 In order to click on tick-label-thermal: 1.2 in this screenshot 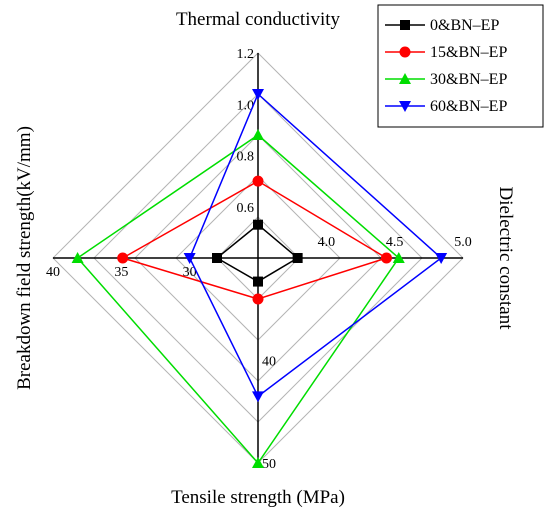, I will do `click(246, 54)`.